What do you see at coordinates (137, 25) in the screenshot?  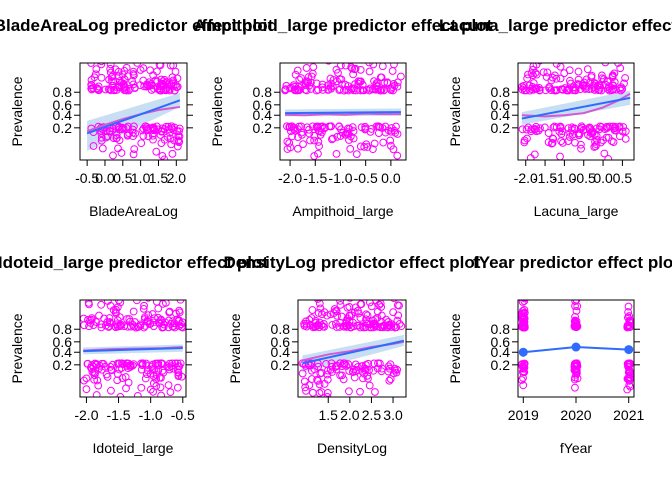 I see `panel-title: BladeAreaLog predictor effect plot` at bounding box center [137, 25].